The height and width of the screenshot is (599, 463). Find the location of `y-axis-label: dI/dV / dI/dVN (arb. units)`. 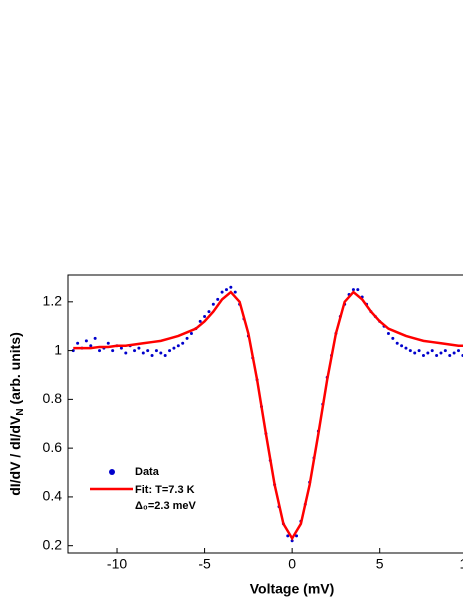

y-axis-label: dI/dV / dI/dVN (arb. units) is located at coordinates (16, 414).